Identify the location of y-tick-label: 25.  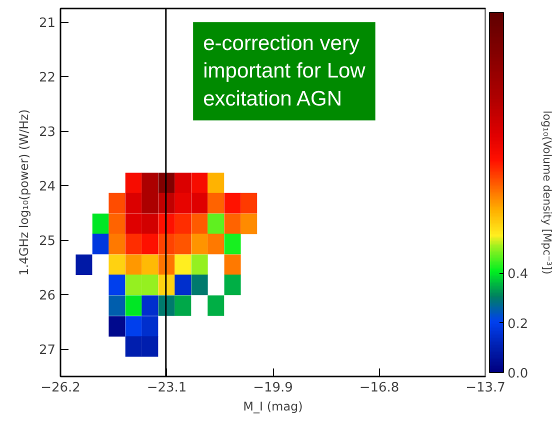
(47, 242).